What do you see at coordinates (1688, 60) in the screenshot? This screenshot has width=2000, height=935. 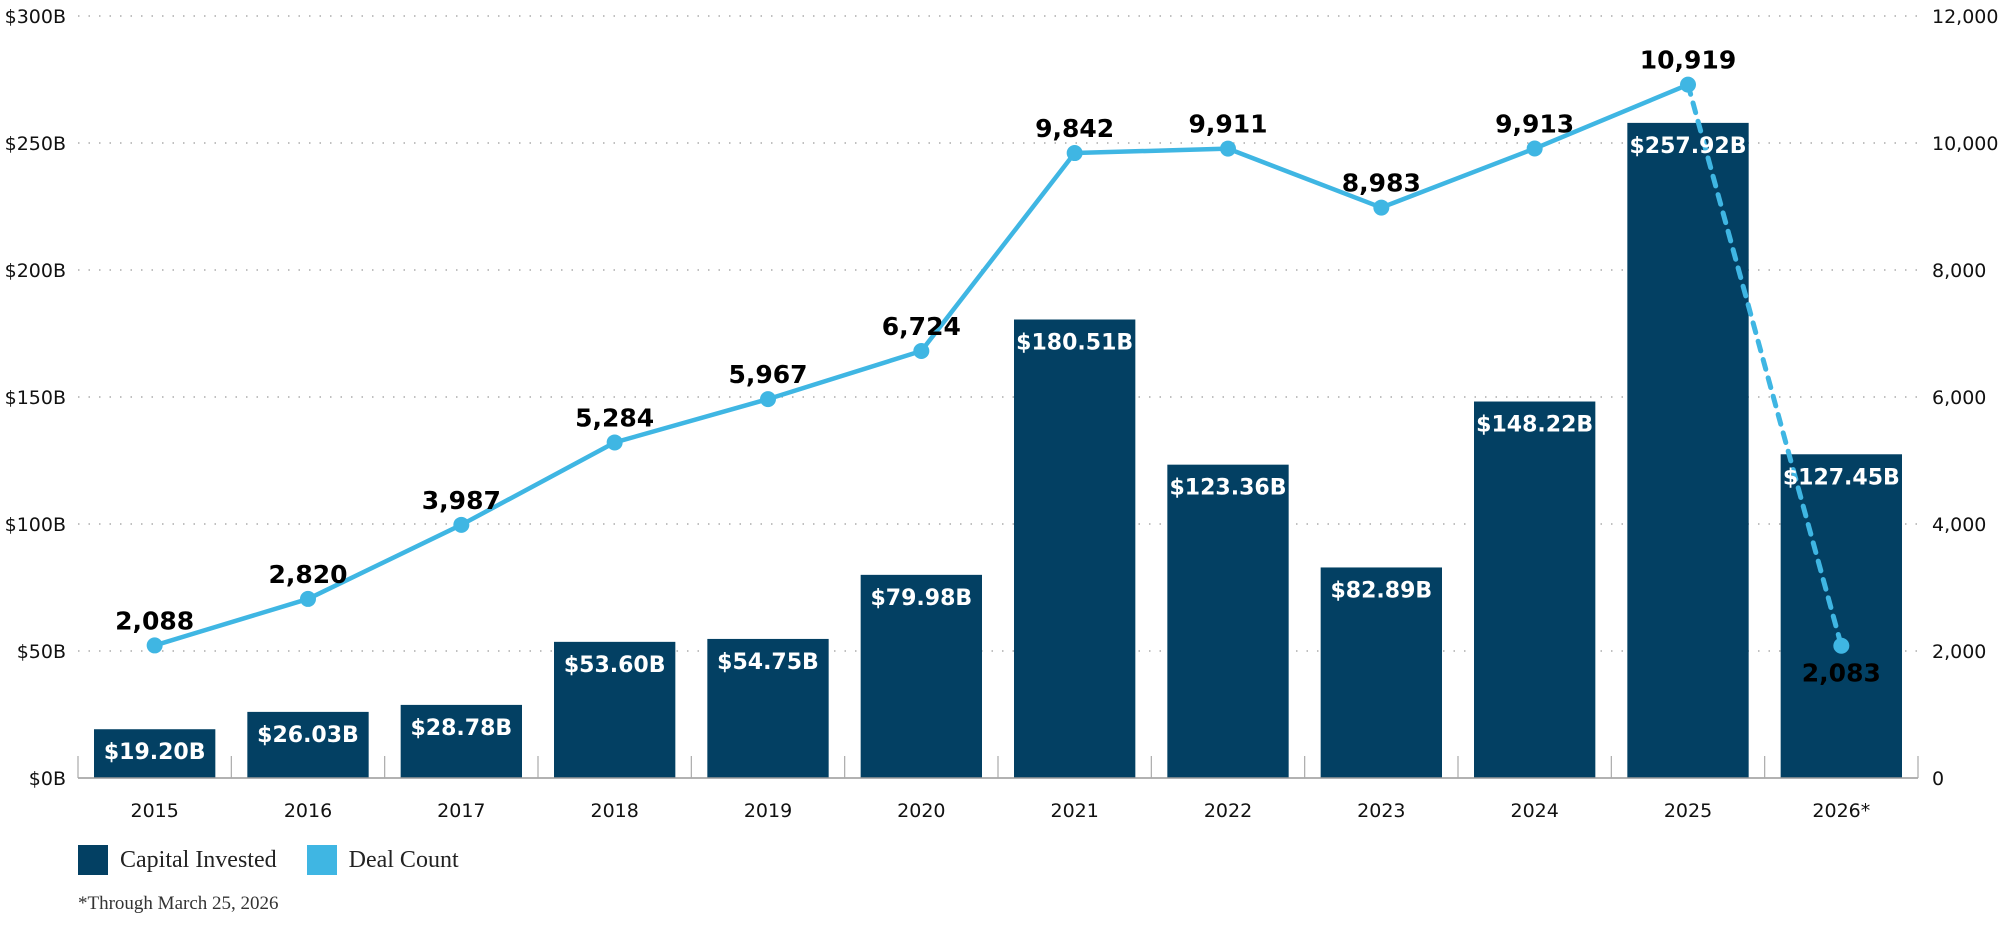 I see `deal-count-label: 10,919` at bounding box center [1688, 60].